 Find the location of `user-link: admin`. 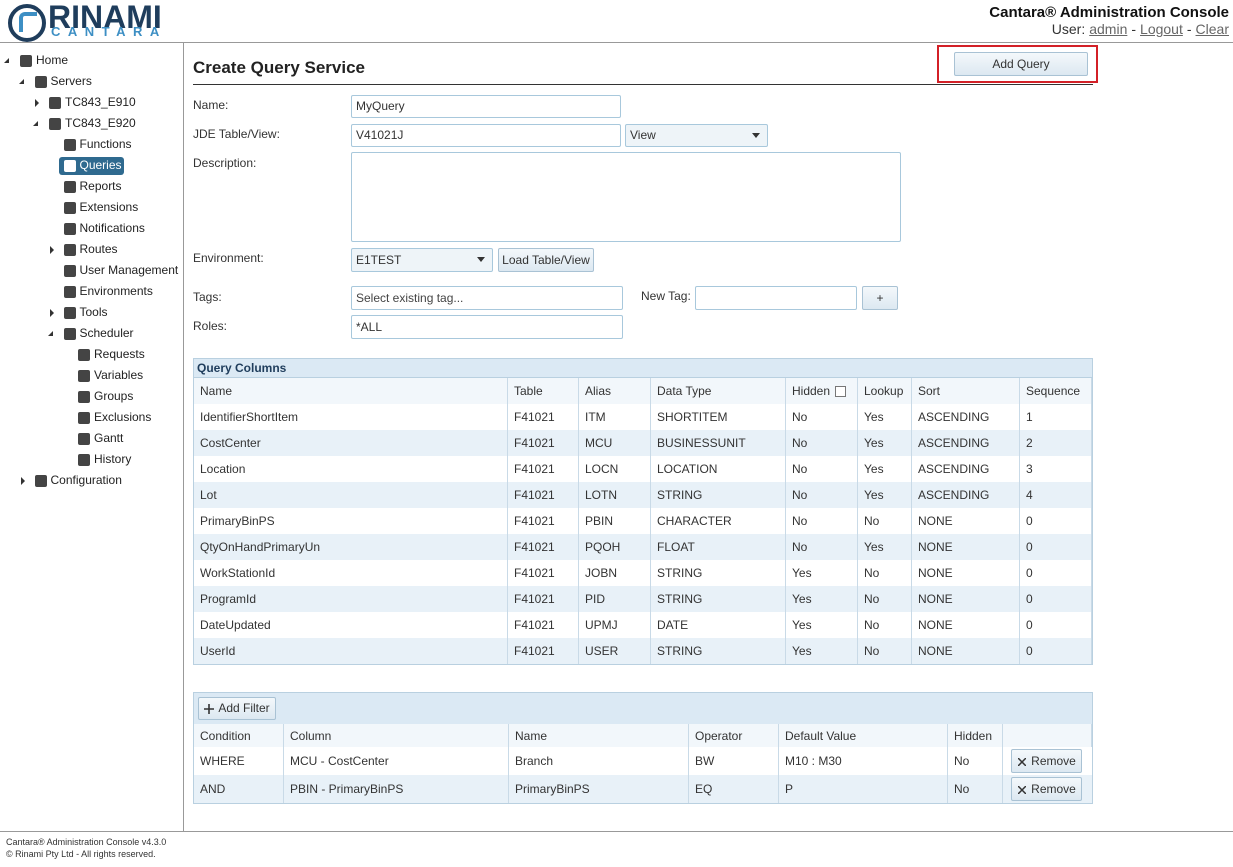

user-link: admin is located at coordinates (1108, 29).